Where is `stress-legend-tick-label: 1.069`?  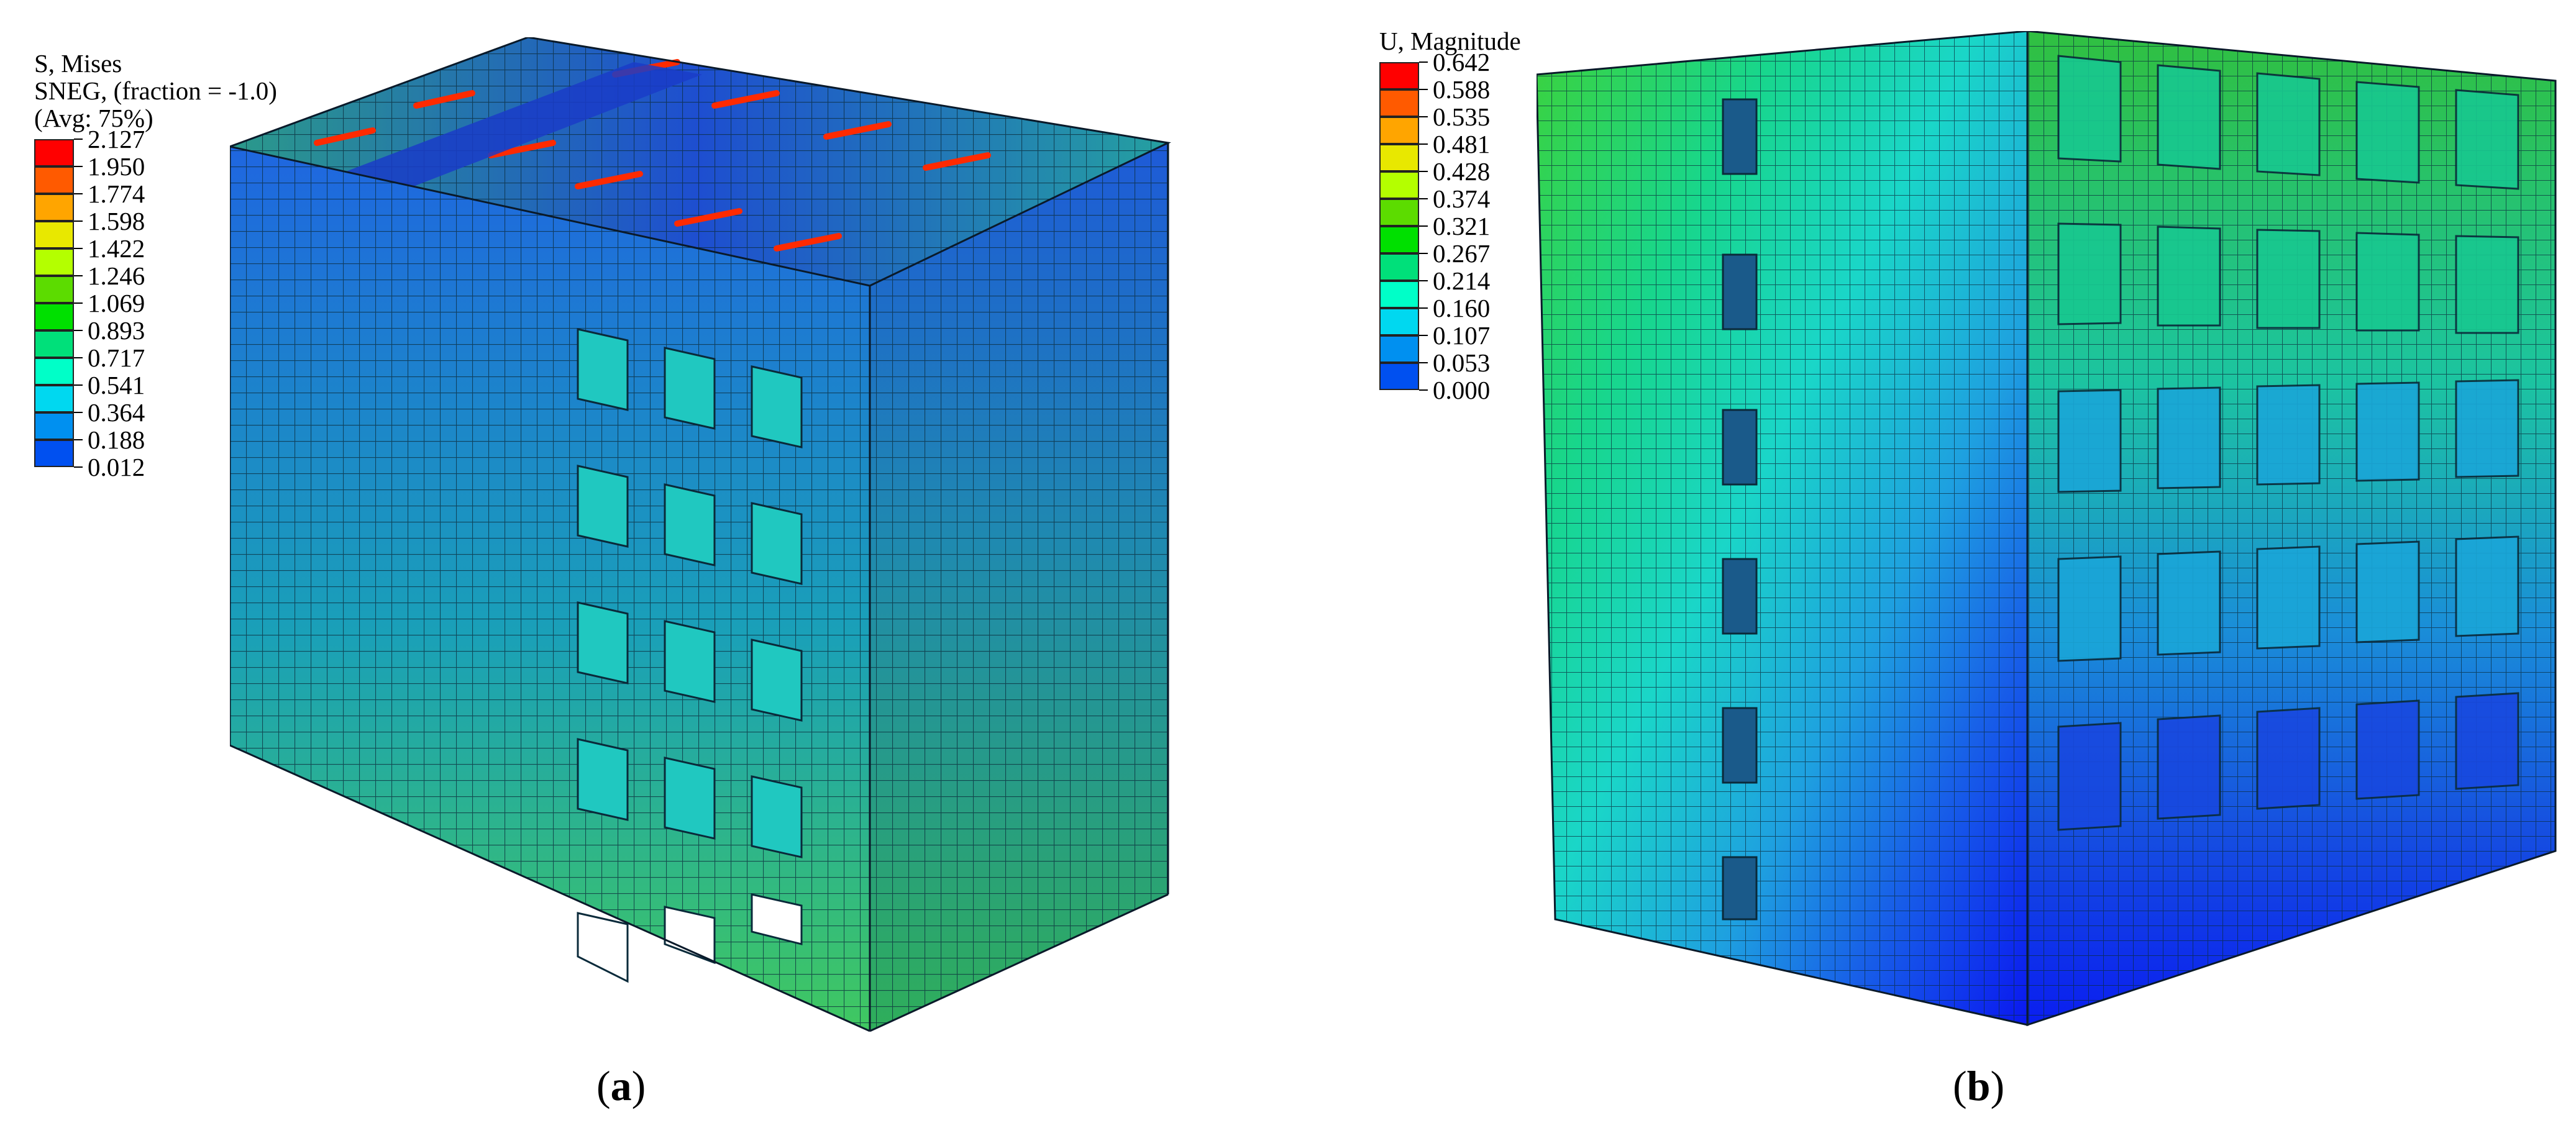 stress-legend-tick-label: 1.069 is located at coordinates (116, 303).